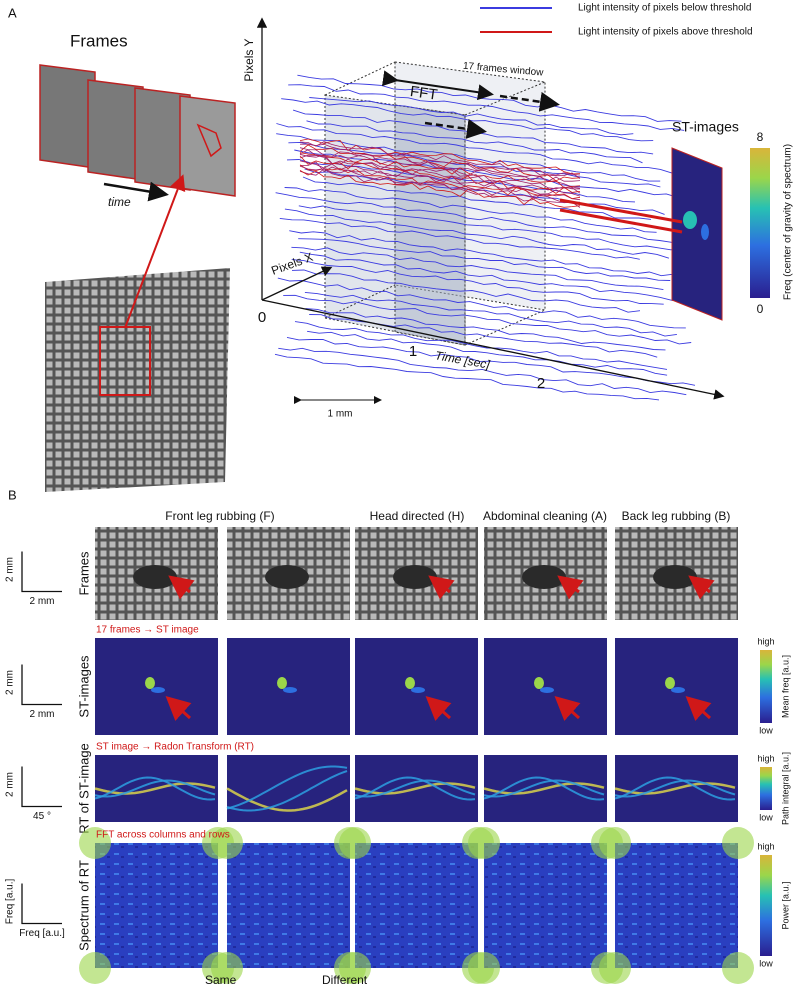 The height and width of the screenshot is (988, 800). Describe the element at coordinates (697, 234) in the screenshot. I see `st-image` at that location.